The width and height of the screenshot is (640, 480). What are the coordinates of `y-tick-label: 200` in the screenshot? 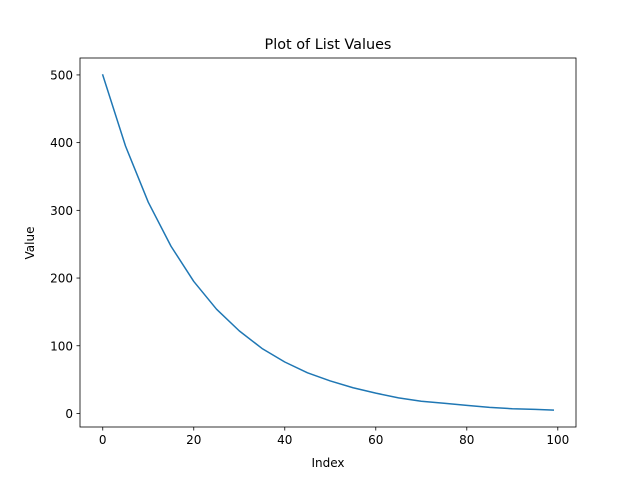 It's located at (61, 279).